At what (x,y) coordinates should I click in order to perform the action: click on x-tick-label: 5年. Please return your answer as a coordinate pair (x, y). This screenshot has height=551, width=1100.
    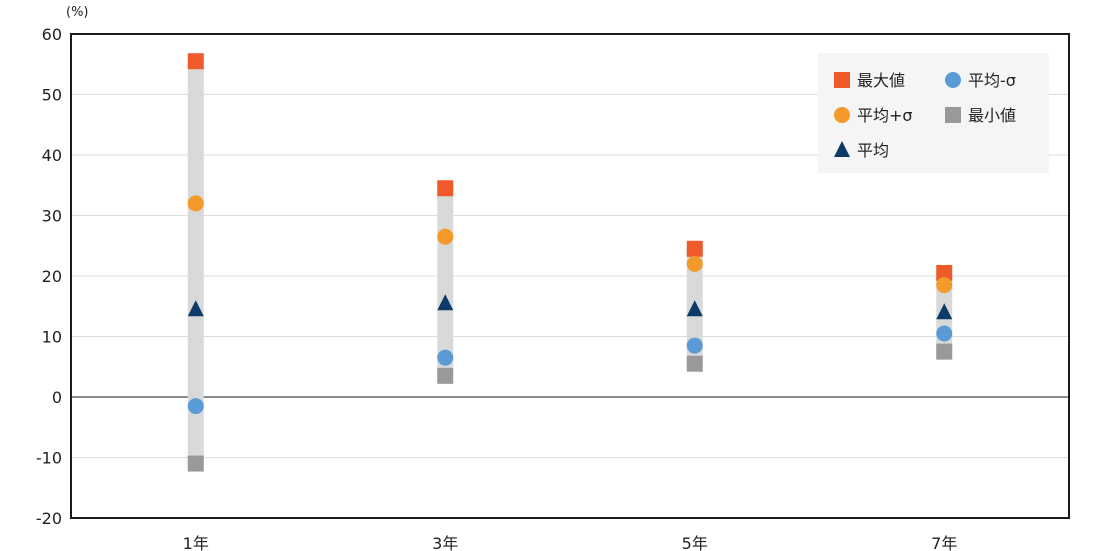
    Looking at the image, I should click on (695, 542).